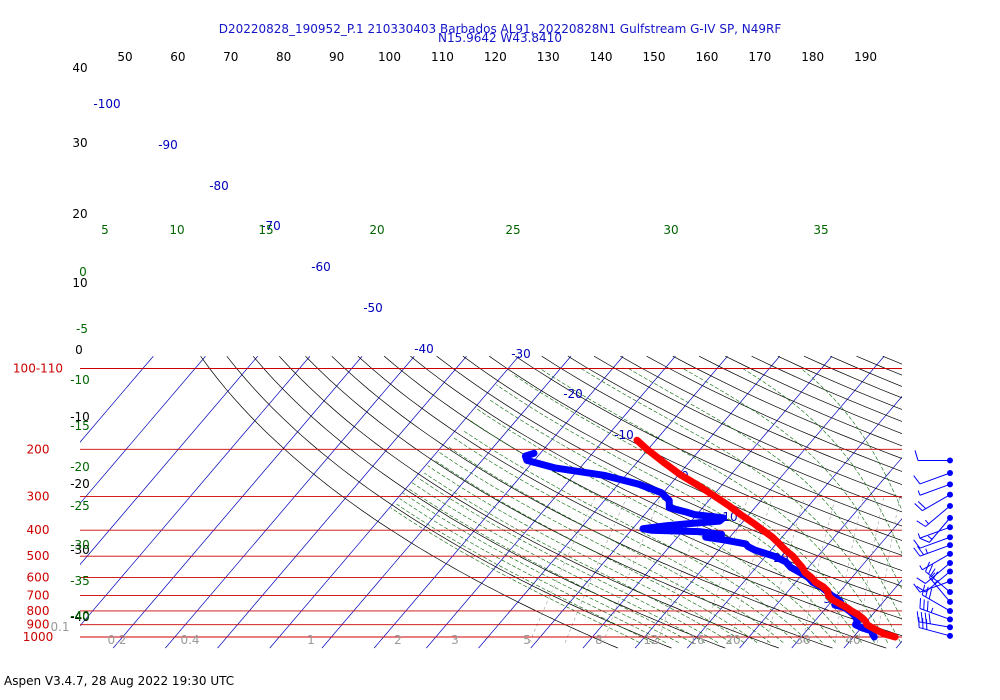 The height and width of the screenshot is (700, 1000). What do you see at coordinates (105, 230) in the screenshot?
I see `moist-adiabat-label: 5` at bounding box center [105, 230].